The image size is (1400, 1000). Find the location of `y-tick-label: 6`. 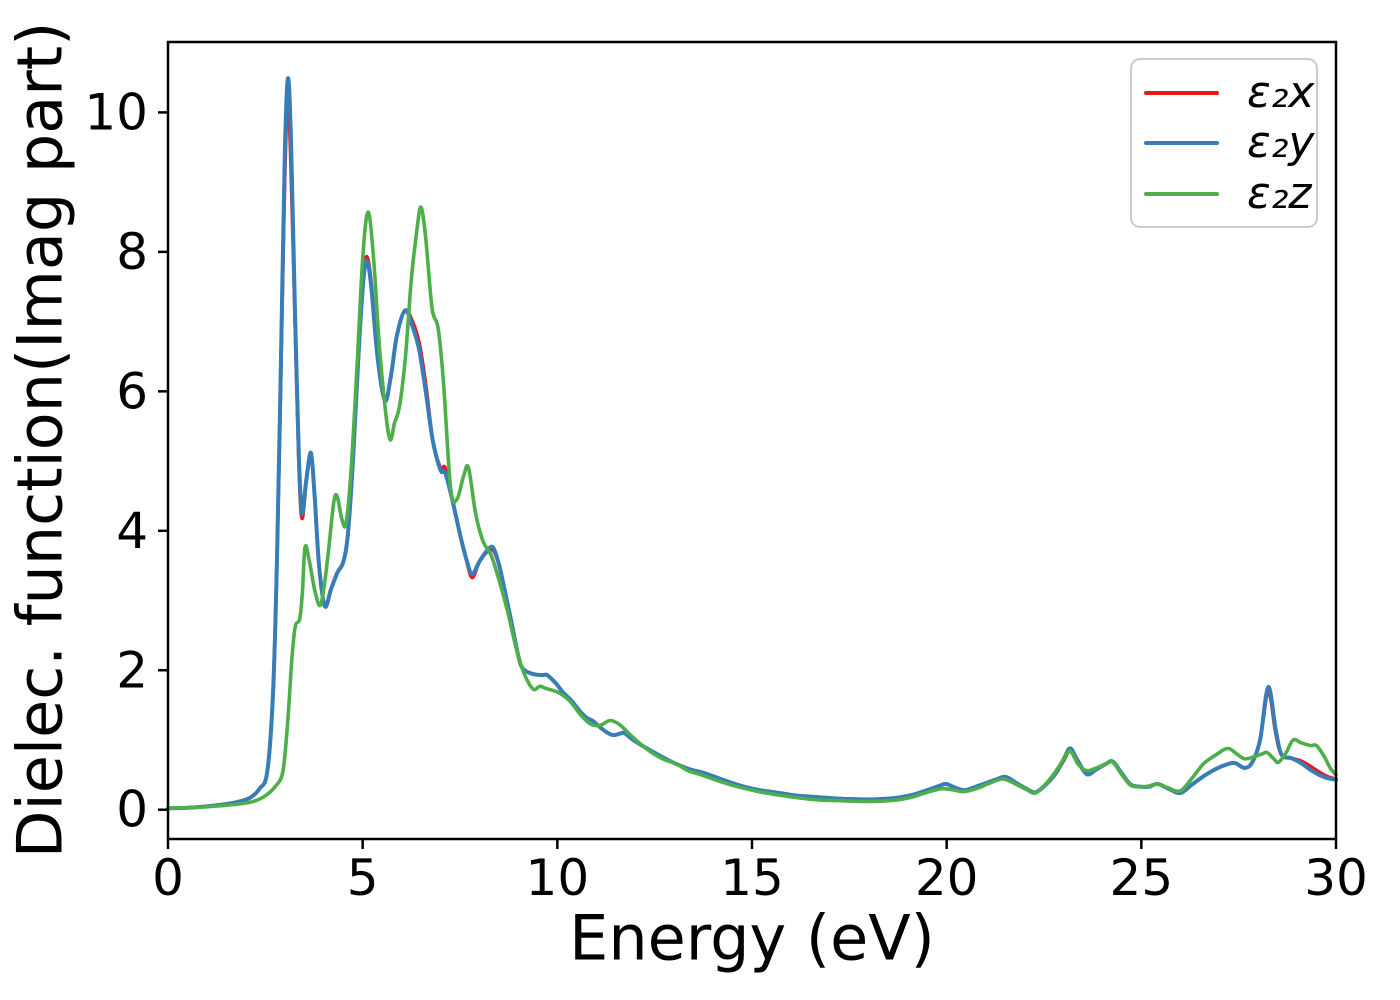

y-tick-label: 6 is located at coordinates (132, 391).